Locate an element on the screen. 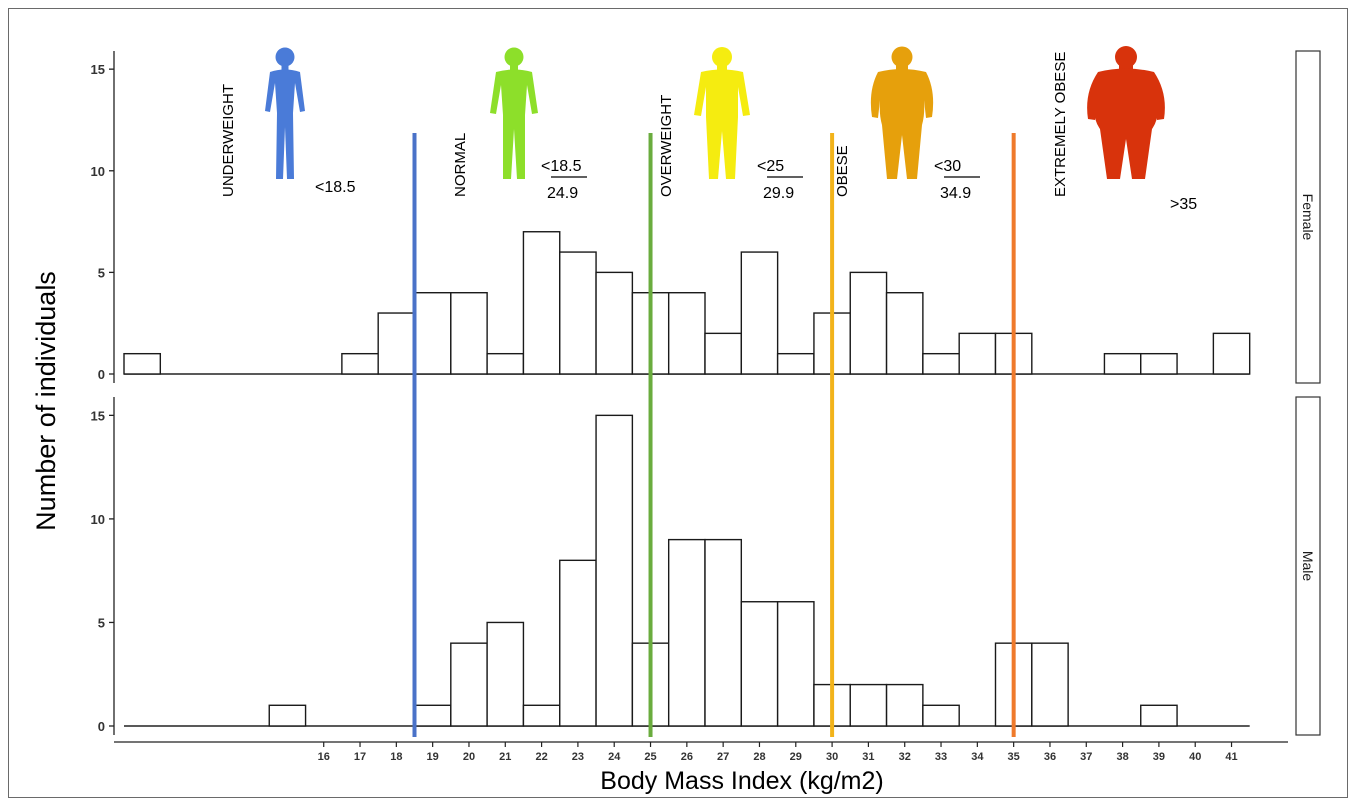 The height and width of the screenshot is (801, 1358). x-tick-label: 29 is located at coordinates (796, 757).